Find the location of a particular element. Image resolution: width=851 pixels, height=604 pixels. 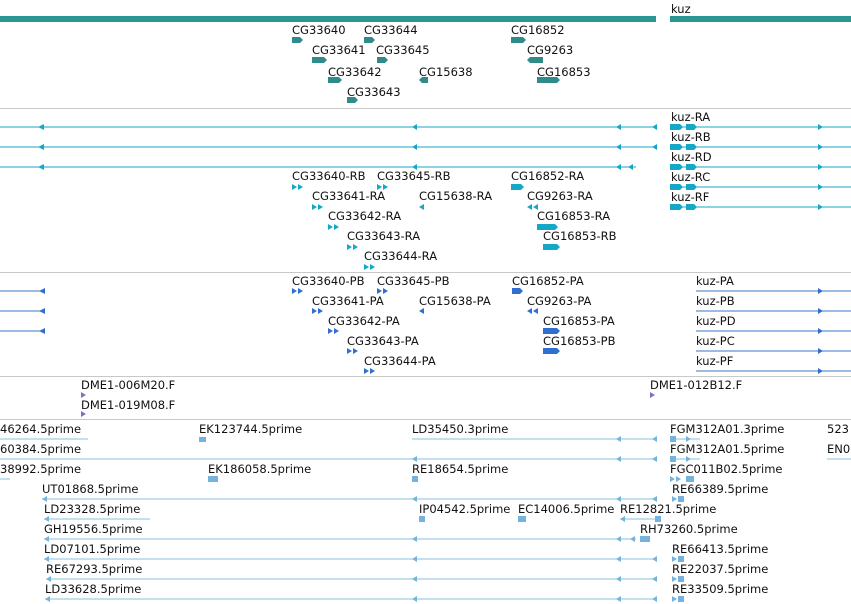

gene-cg33645 is located at coordinates (382, 60).